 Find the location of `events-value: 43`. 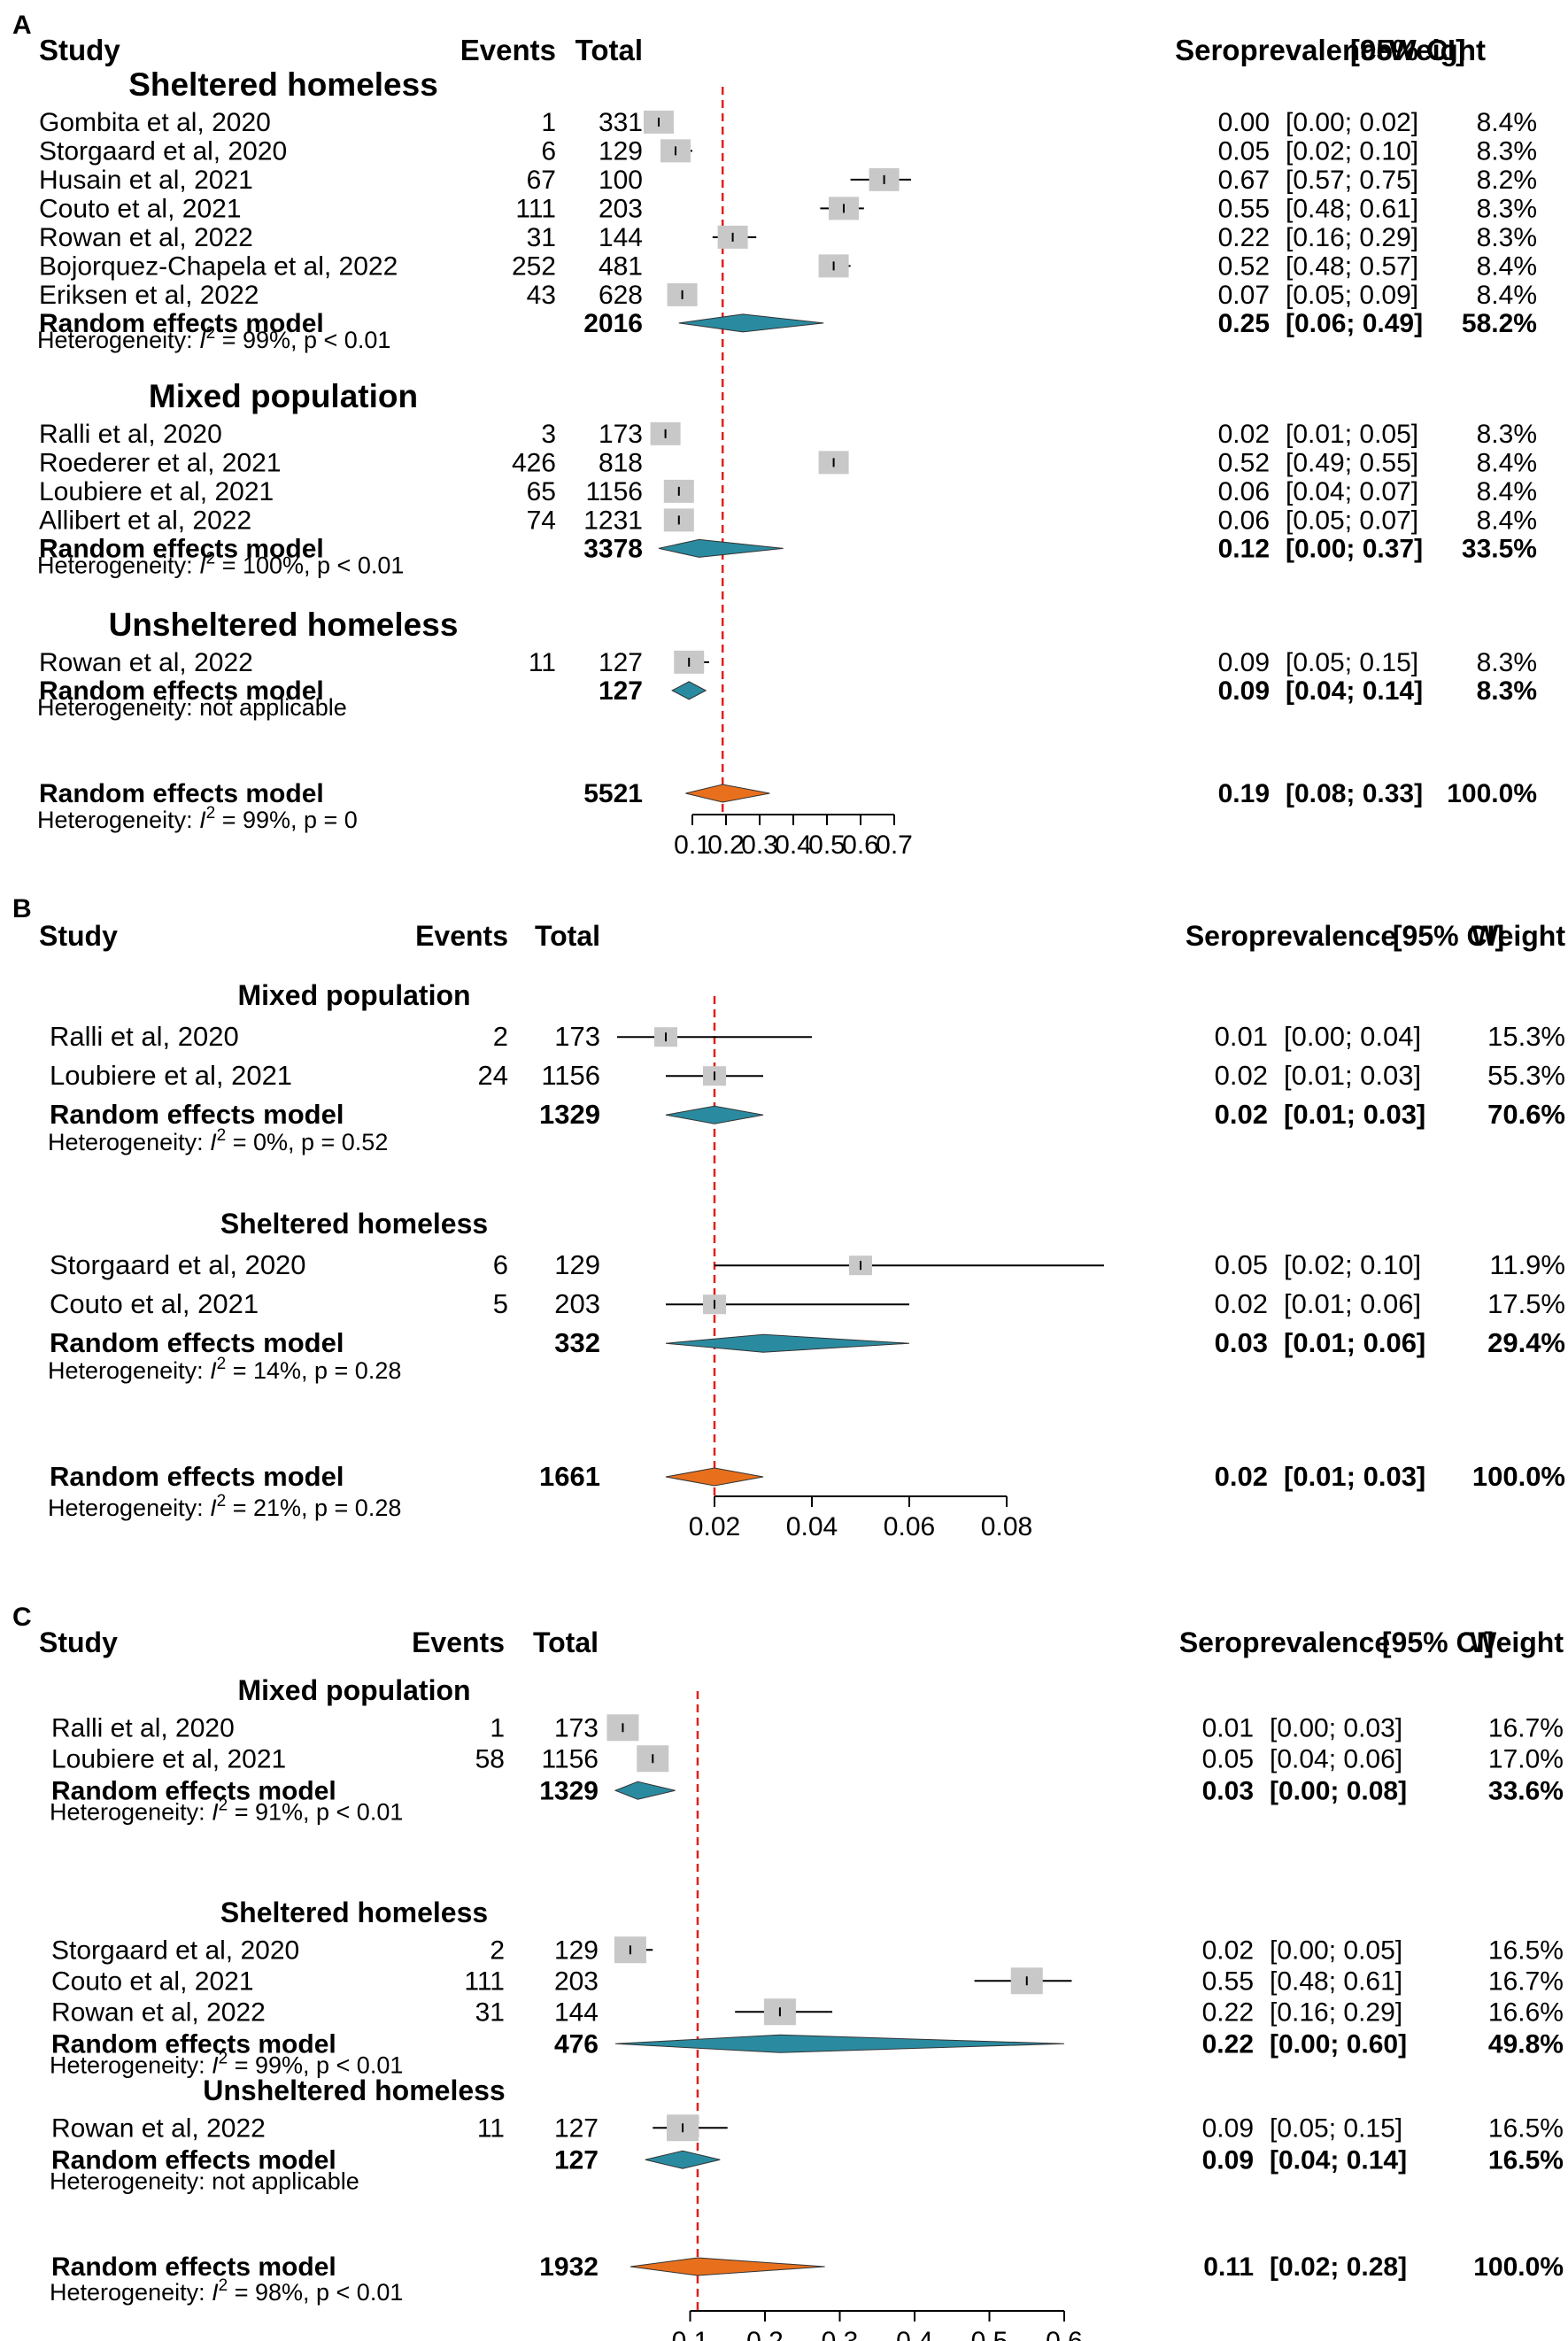

events-value: 43 is located at coordinates (541, 295).